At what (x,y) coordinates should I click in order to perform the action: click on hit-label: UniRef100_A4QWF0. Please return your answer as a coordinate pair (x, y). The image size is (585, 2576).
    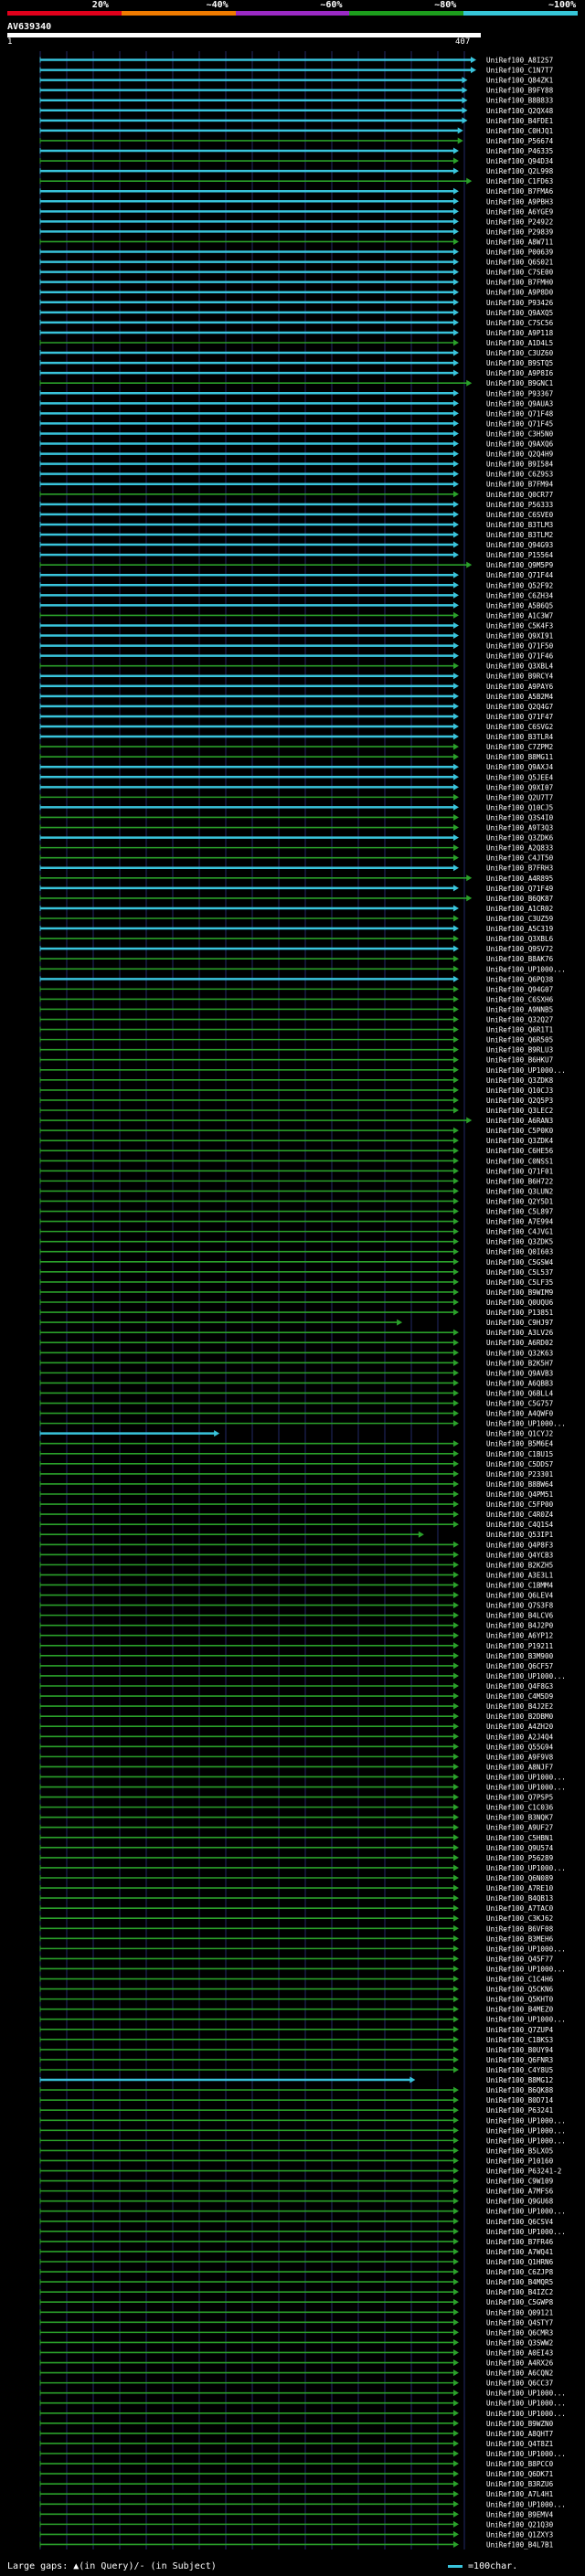
    Looking at the image, I should click on (520, 1414).